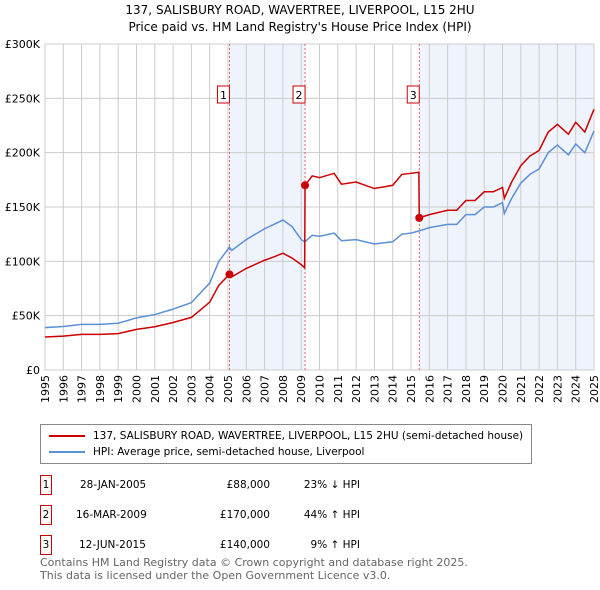 The height and width of the screenshot is (590, 600). What do you see at coordinates (338, 389) in the screenshot?
I see `x-tick-label: 2011` at bounding box center [338, 389].